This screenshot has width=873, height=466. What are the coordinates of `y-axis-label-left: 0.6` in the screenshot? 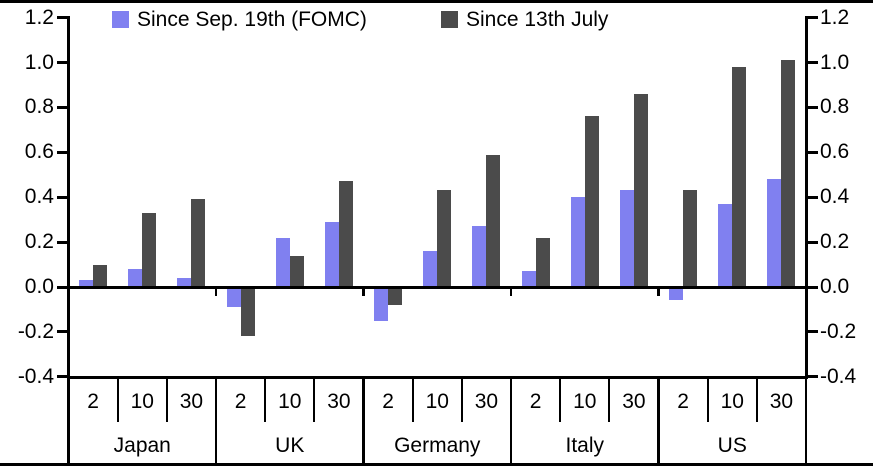 It's located at (39, 152).